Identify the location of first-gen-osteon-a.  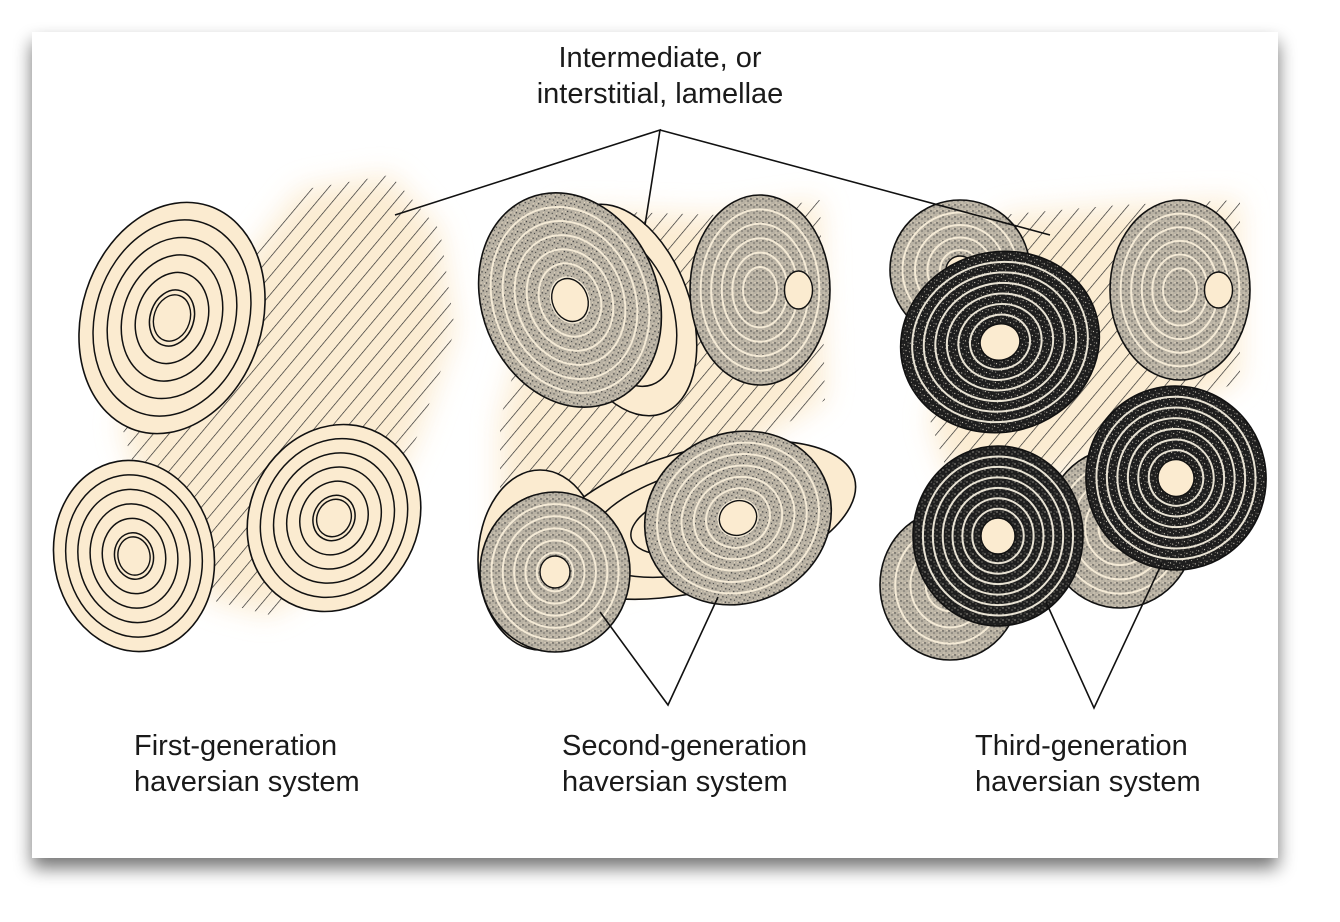
(172, 318).